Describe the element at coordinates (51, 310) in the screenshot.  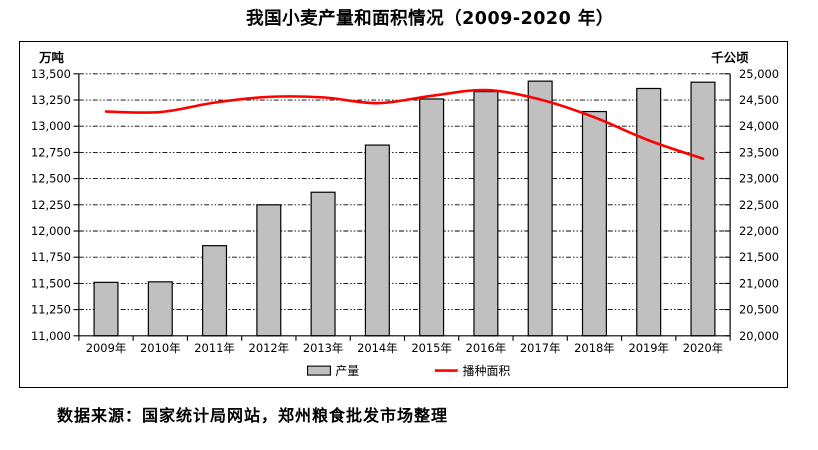
I see `y-tick-label-left: 11,250` at that location.